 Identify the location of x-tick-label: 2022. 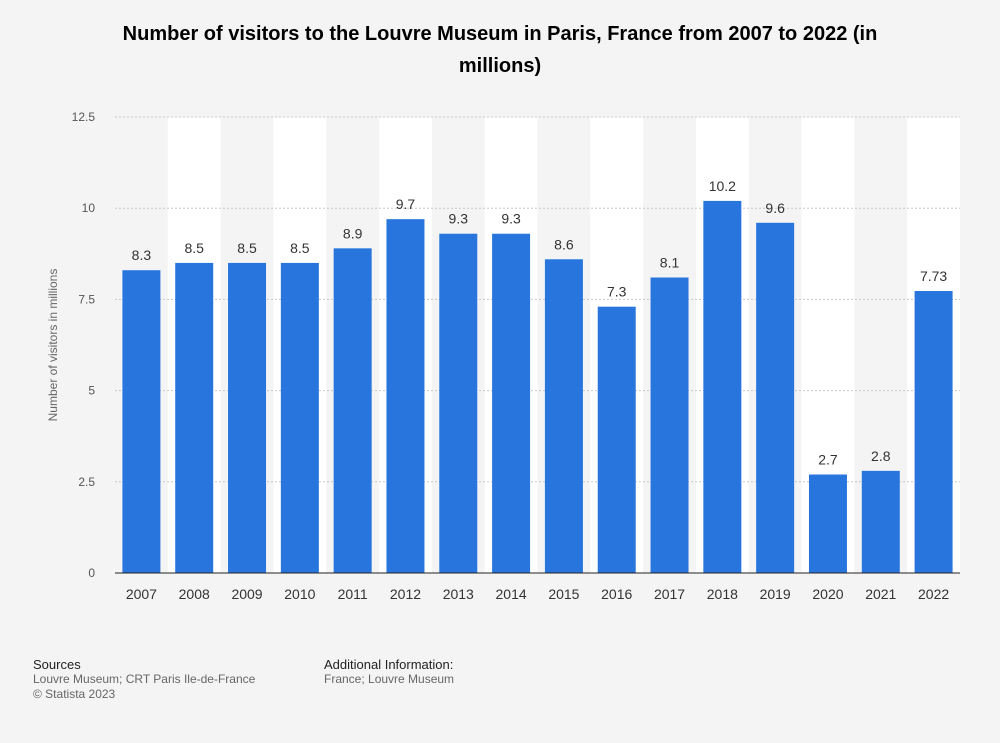
(933, 594).